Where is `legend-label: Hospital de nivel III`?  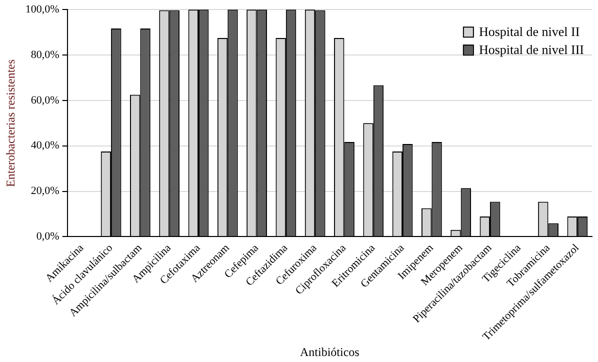
legend-label: Hospital de nivel III is located at coordinates (531, 50).